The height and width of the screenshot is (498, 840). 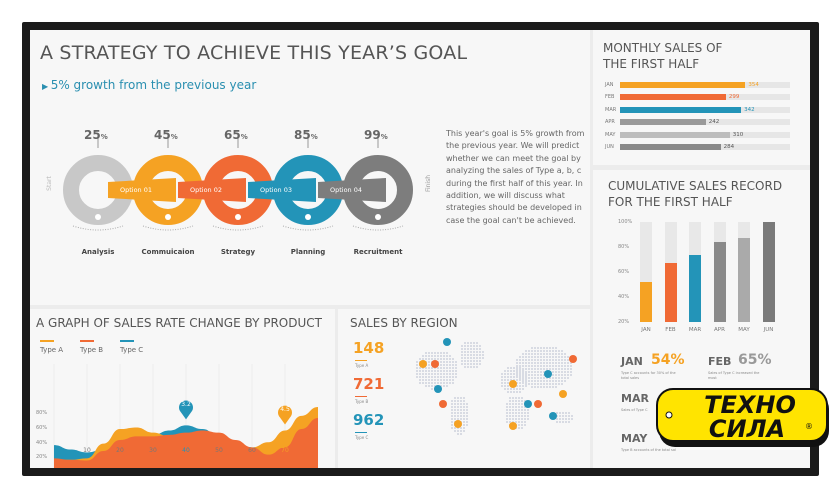 I want to click on region-label: Type A, so click(x=362, y=365).